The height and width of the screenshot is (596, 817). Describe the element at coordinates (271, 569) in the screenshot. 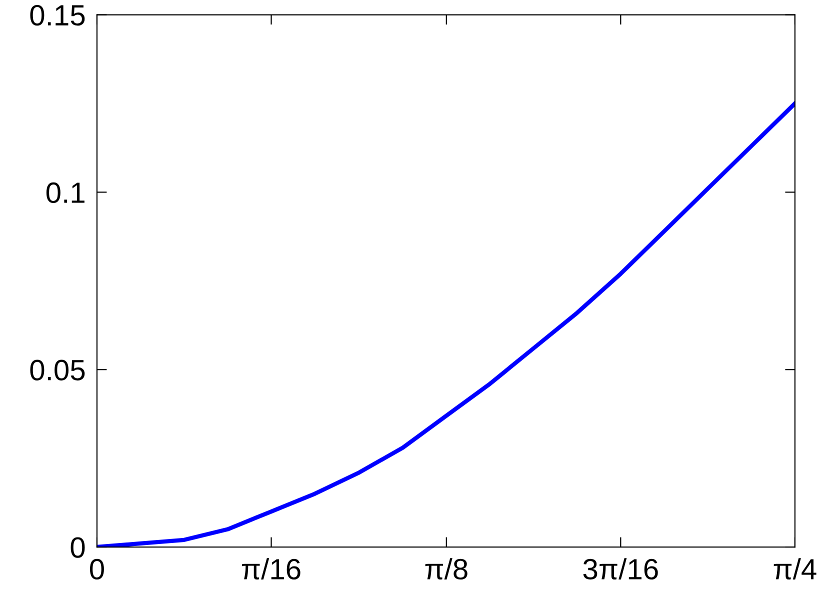

I see `x-tick-label: π/16` at that location.